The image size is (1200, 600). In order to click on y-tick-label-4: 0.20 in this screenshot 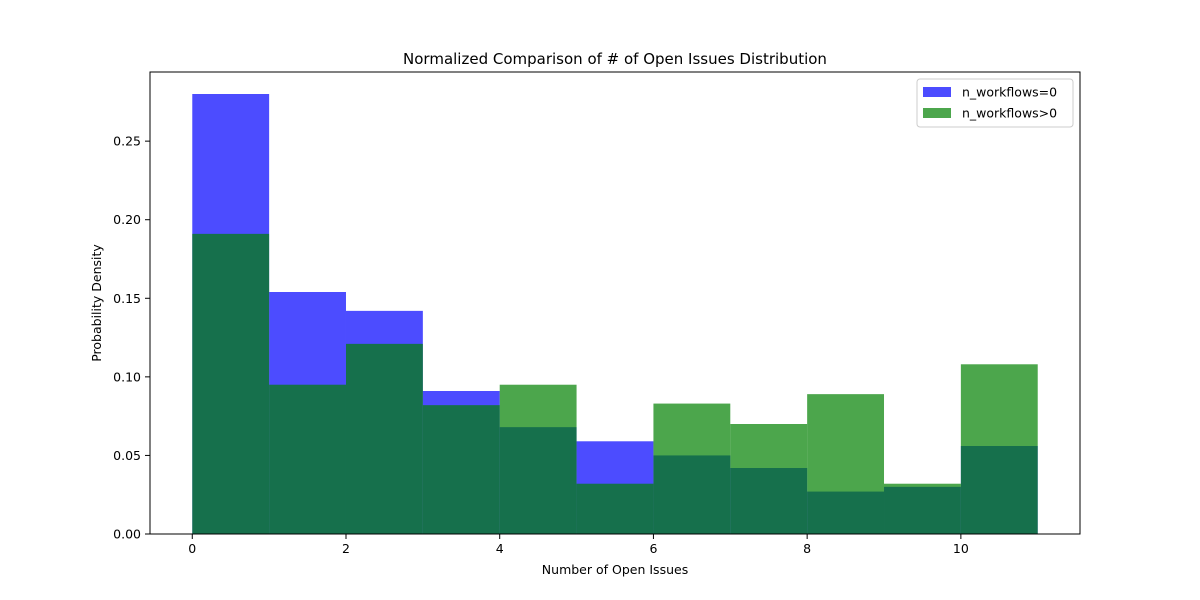, I will do `click(127, 219)`.